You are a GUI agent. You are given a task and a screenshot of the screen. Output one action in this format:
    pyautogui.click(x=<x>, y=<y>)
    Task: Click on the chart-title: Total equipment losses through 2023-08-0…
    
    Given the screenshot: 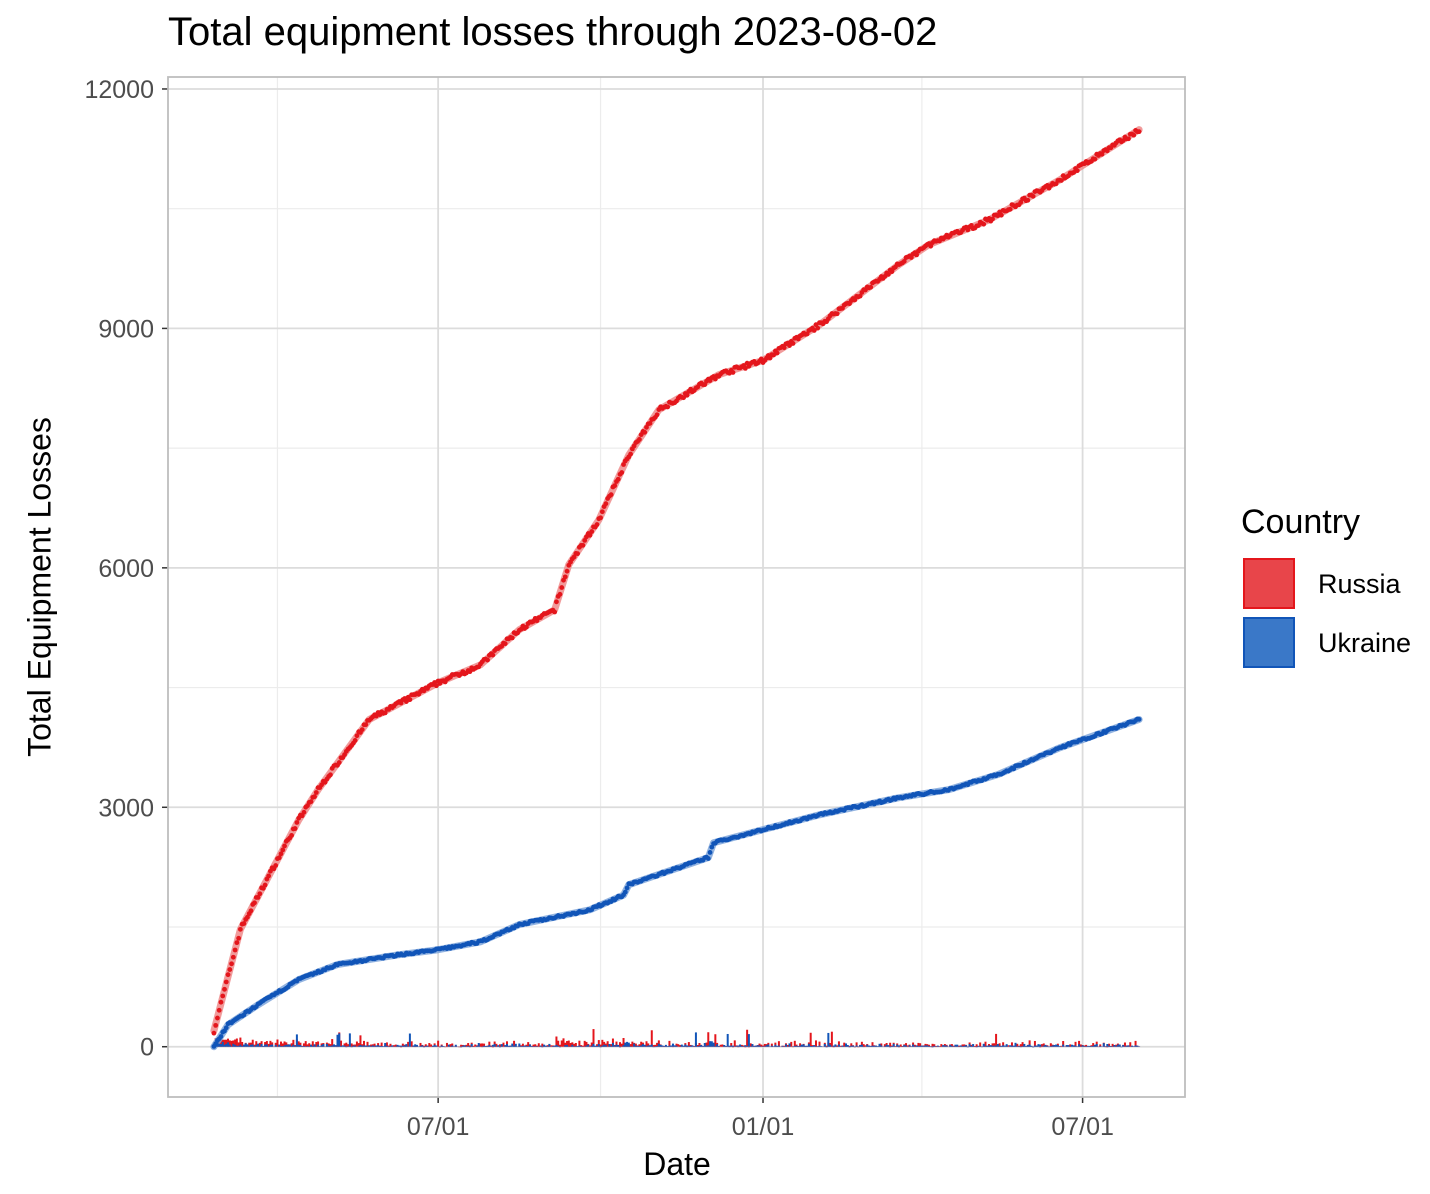 What is the action you would take?
    pyautogui.click(x=553, y=32)
    